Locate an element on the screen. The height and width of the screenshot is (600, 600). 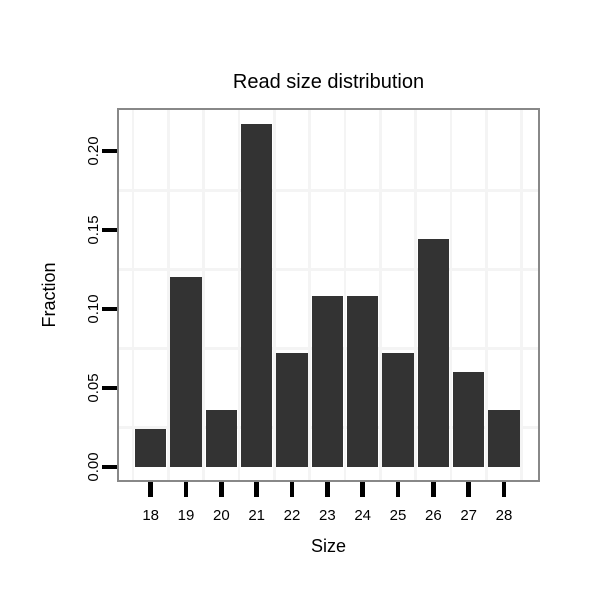
y-tick-label: 0.10 is located at coordinates (93, 309).